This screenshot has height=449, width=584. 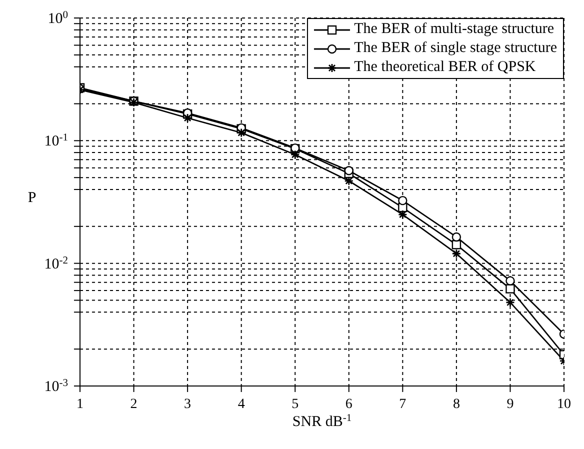 I want to click on x-tick-label: 9, so click(x=510, y=404).